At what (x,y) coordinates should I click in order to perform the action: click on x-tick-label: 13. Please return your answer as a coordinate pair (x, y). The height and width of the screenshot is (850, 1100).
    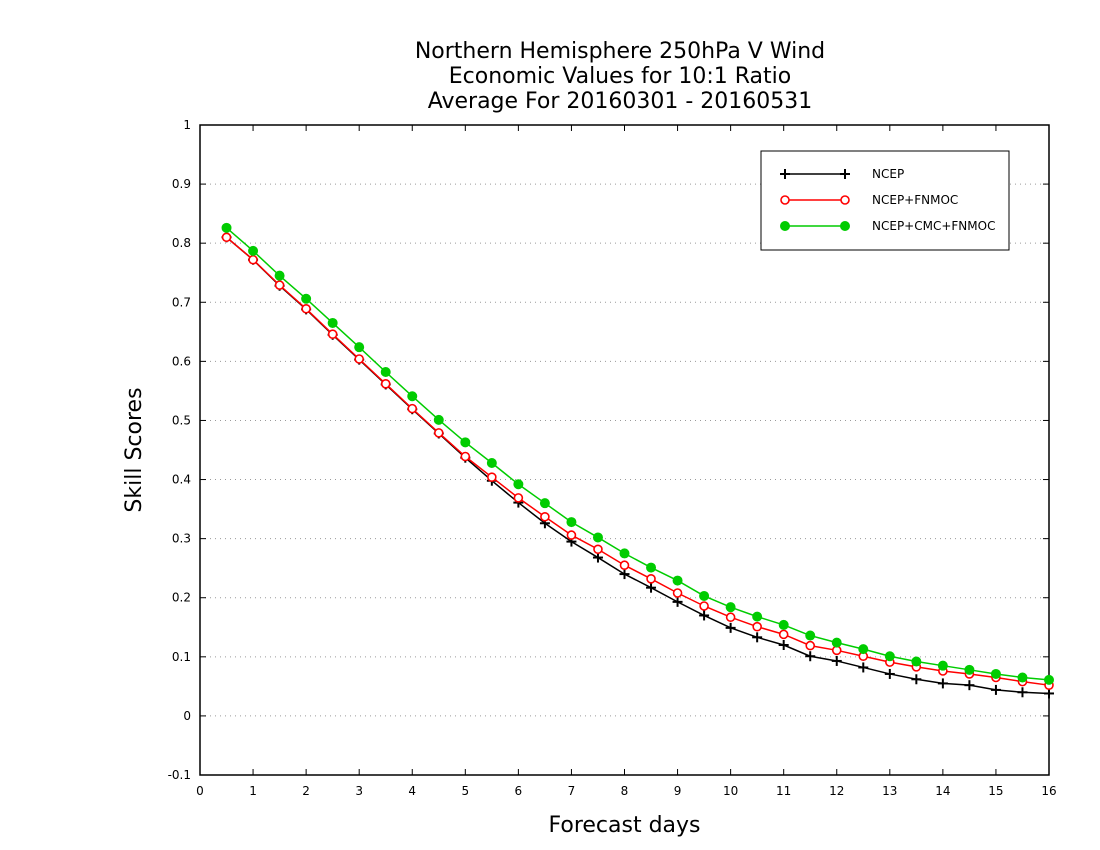
    Looking at the image, I should click on (889, 791).